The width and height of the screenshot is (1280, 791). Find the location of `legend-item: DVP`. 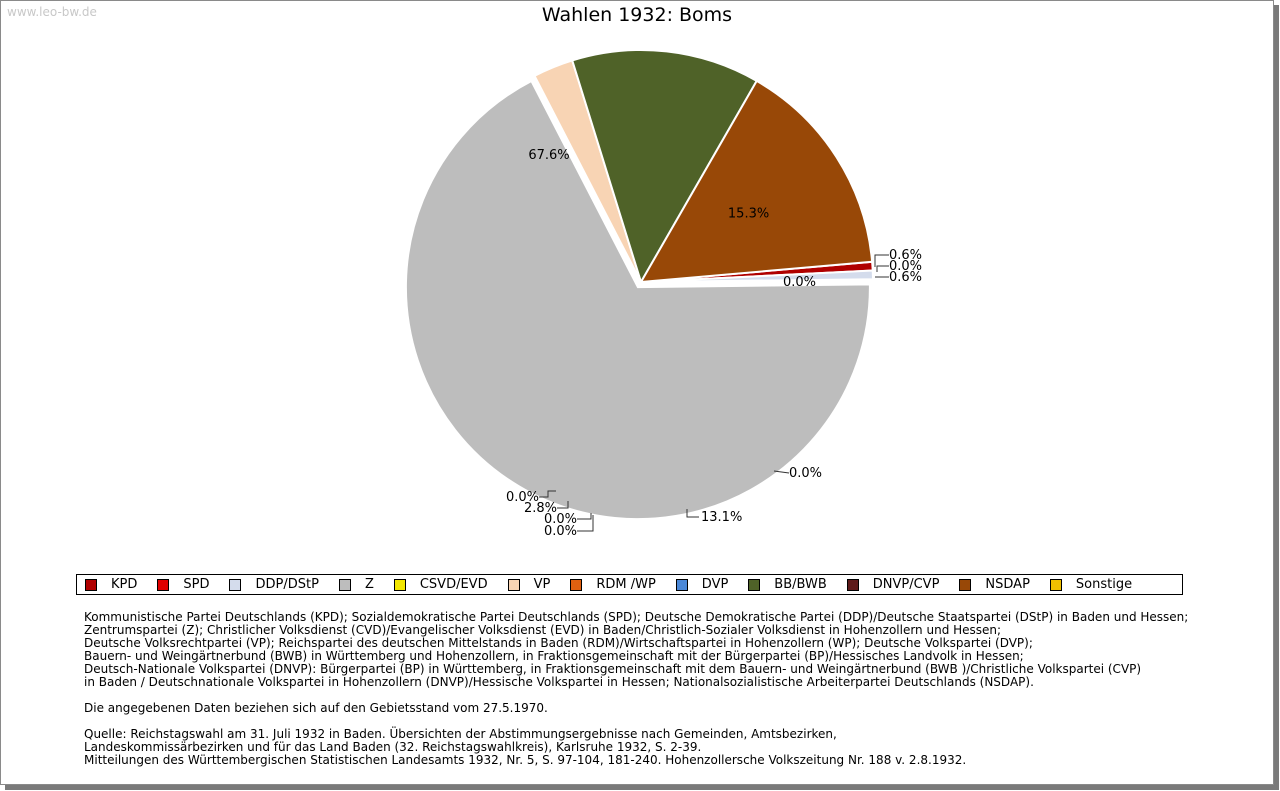

legend-item: DVP is located at coordinates (704, 584).